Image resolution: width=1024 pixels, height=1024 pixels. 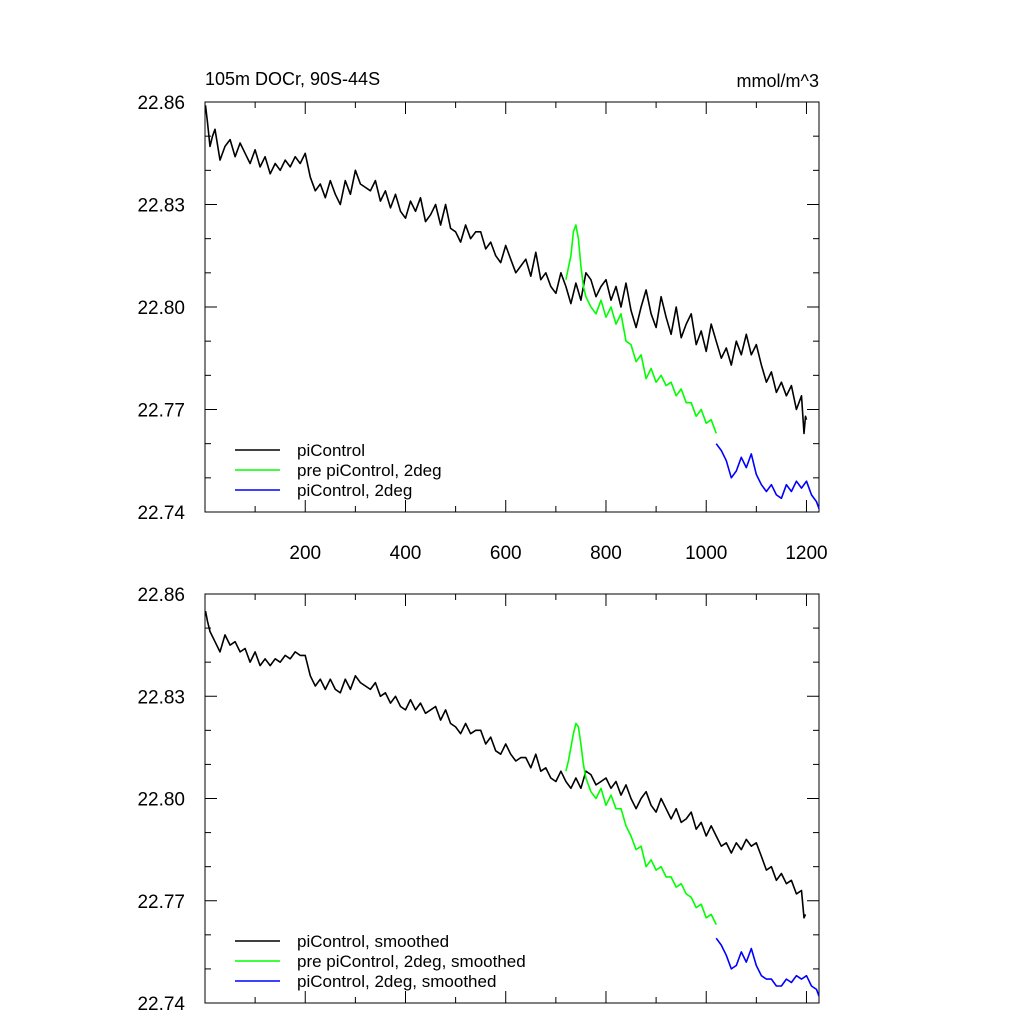 I want to click on x-tick-label: 1200, so click(x=806, y=553).